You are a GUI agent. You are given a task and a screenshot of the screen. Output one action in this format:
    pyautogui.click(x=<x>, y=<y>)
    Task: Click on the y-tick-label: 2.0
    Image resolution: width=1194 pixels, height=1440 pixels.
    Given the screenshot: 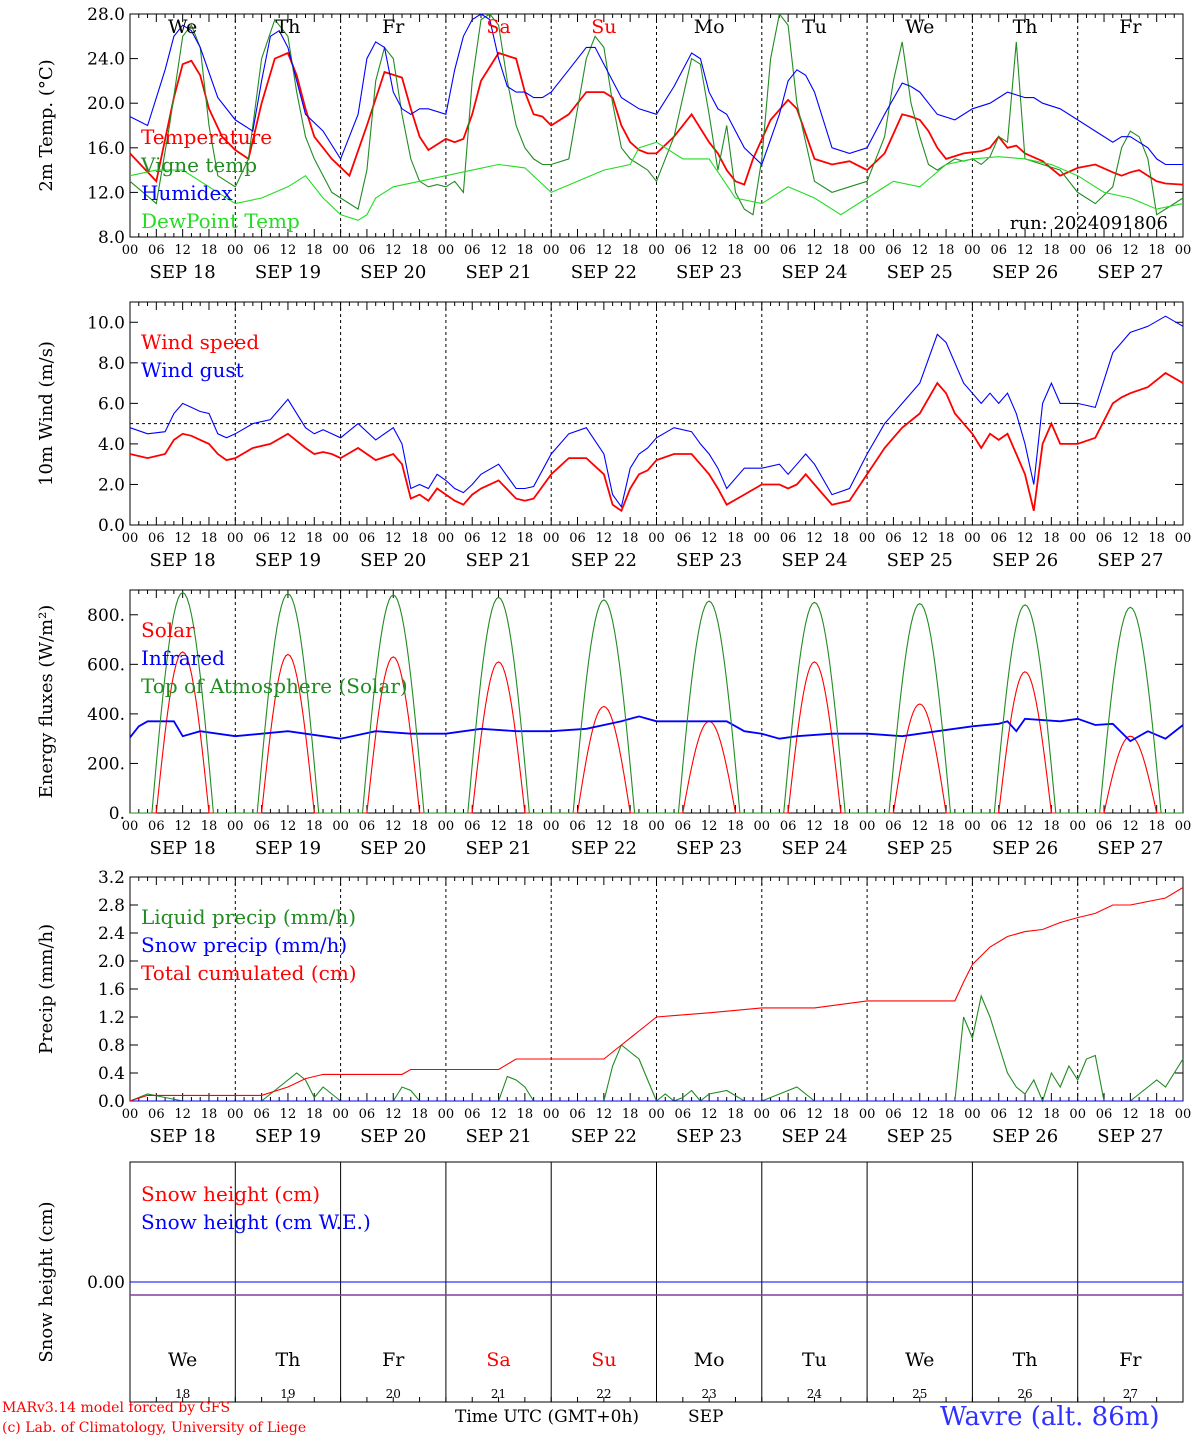 What is the action you would take?
    pyautogui.click(x=111, y=485)
    